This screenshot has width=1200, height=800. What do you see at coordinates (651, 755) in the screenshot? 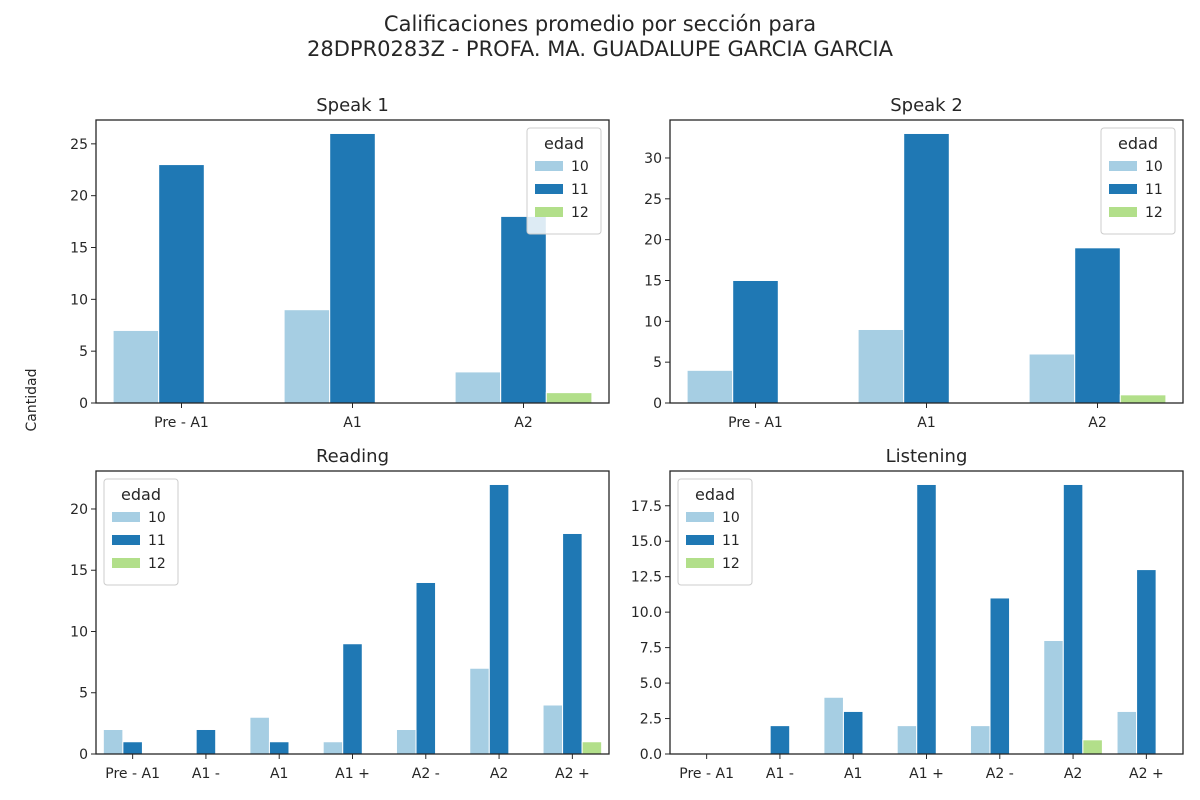
I see `y-tick-label: 0.0` at bounding box center [651, 755].